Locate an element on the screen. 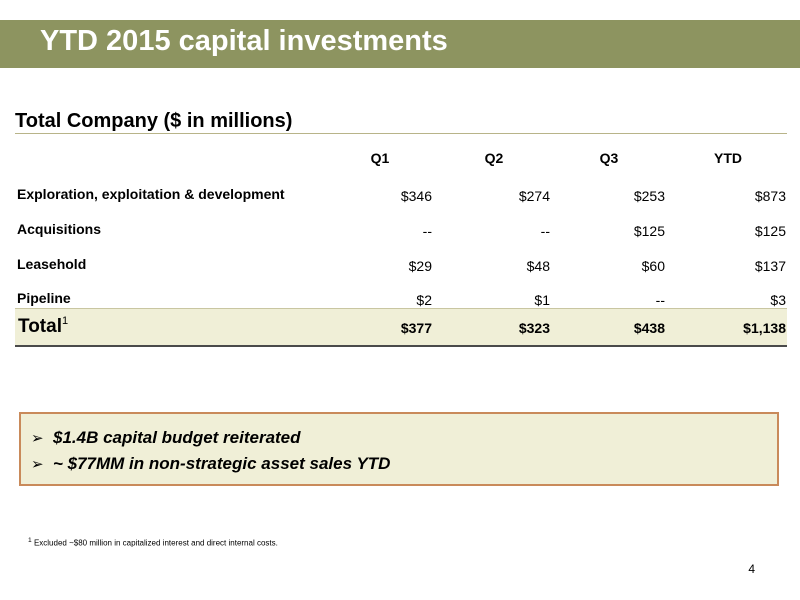  callout-text: $1.4B capital budget reiterated is located at coordinates (177, 437).